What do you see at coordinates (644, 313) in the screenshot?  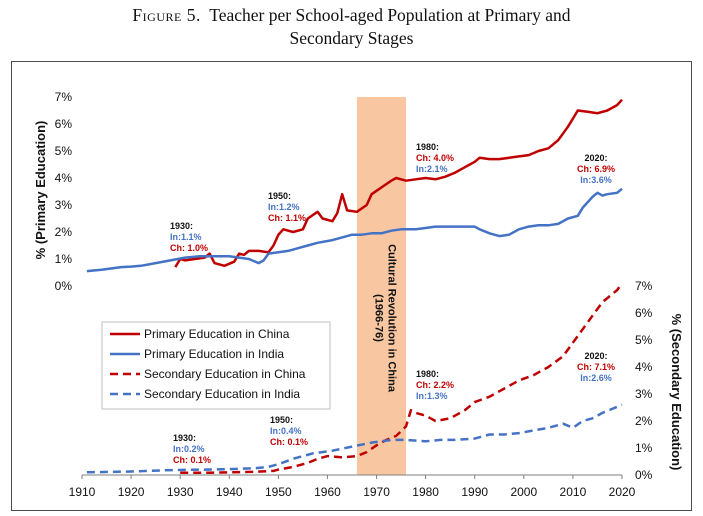 I see `secondary-y-tick: 6%` at bounding box center [644, 313].